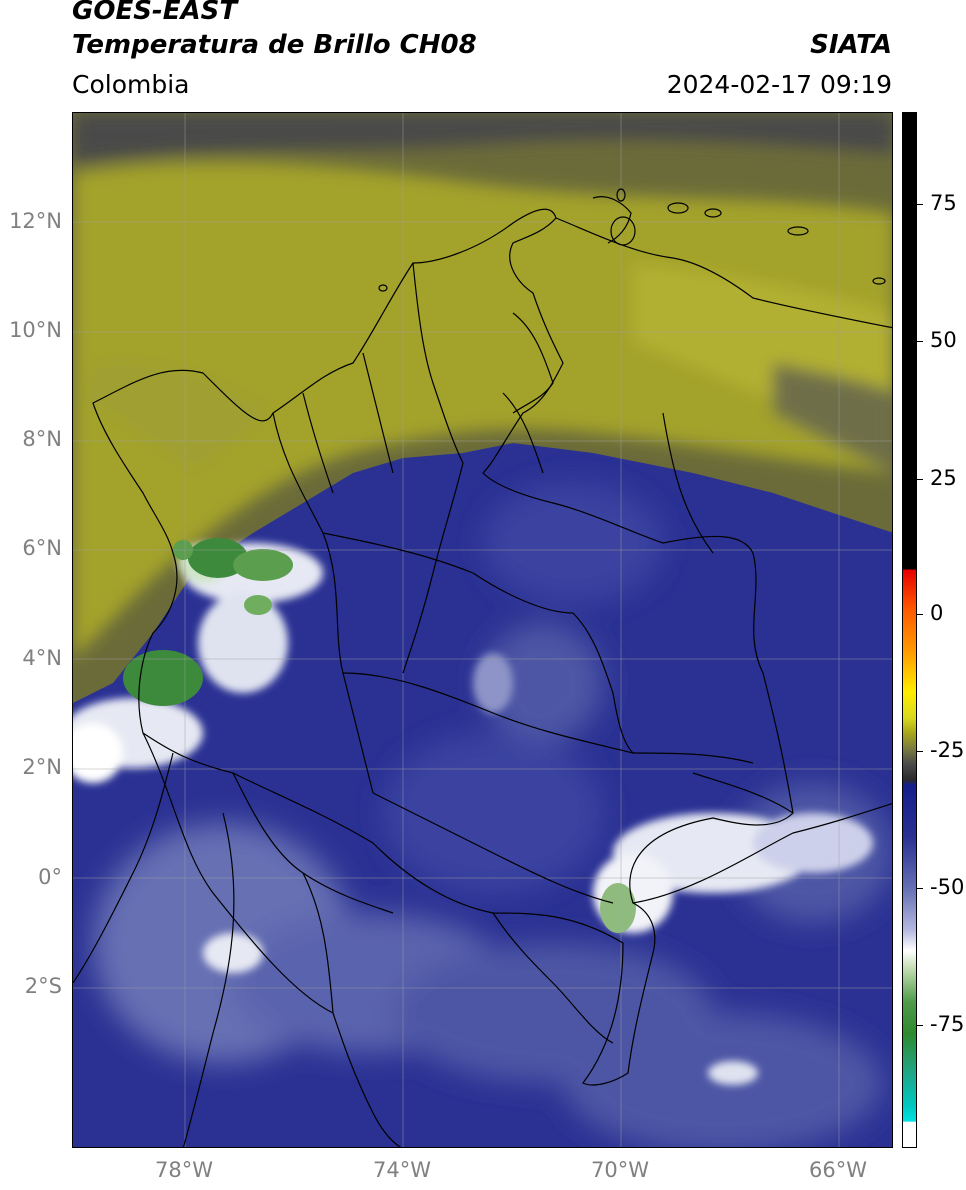 The image size is (966, 1190). Describe the element at coordinates (184, 1170) in the screenshot. I see `lon-label-78w: 78°W` at that location.